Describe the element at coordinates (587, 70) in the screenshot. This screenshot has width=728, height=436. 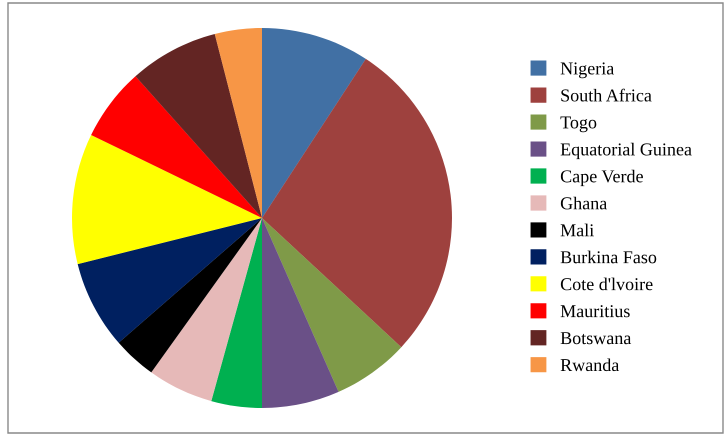
I see `legend-label: Nigeria` at that location.